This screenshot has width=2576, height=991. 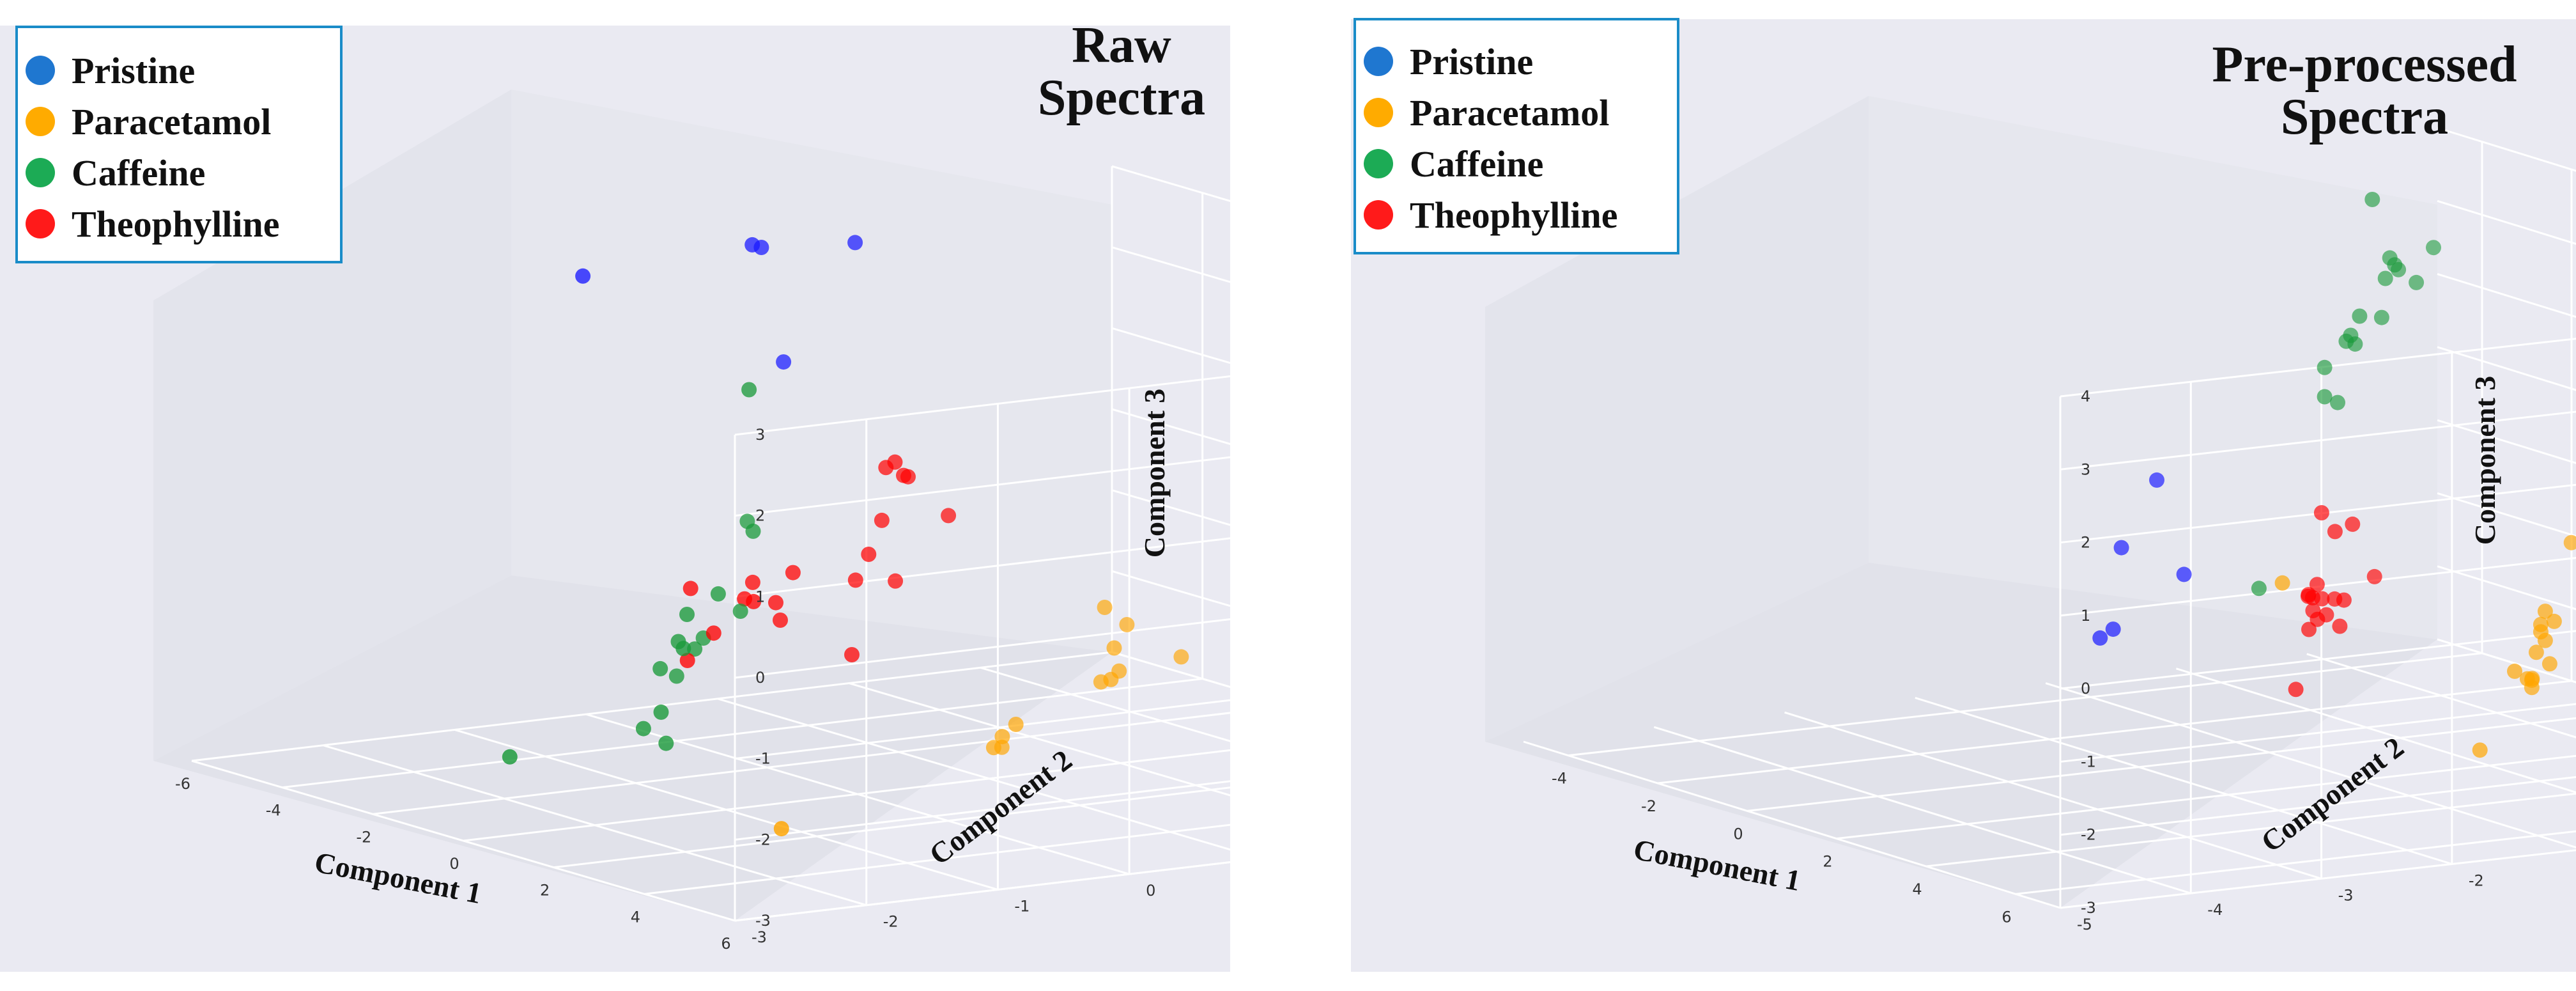 What do you see at coordinates (1677, 419) in the screenshot?
I see `pane-back-left` at bounding box center [1677, 419].